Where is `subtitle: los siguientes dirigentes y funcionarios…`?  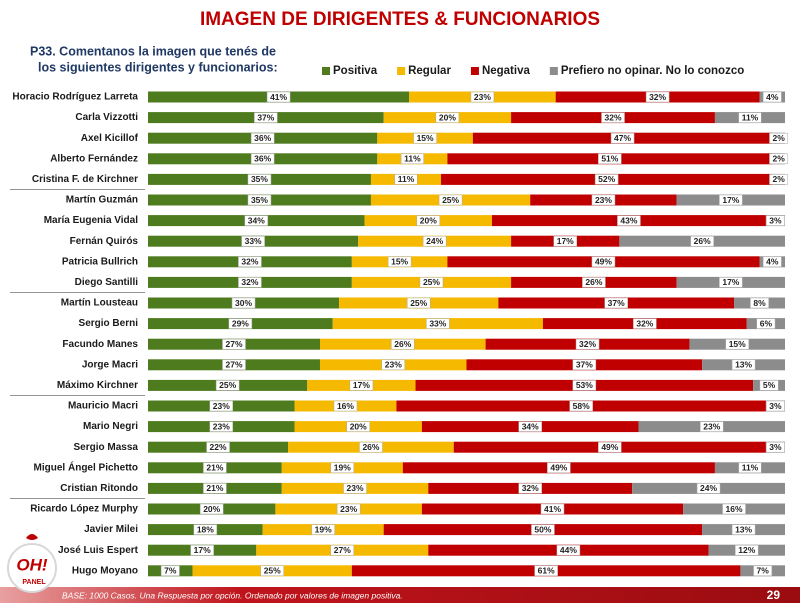 subtitle: los siguientes dirigentes y funcionarios… is located at coordinates (158, 67).